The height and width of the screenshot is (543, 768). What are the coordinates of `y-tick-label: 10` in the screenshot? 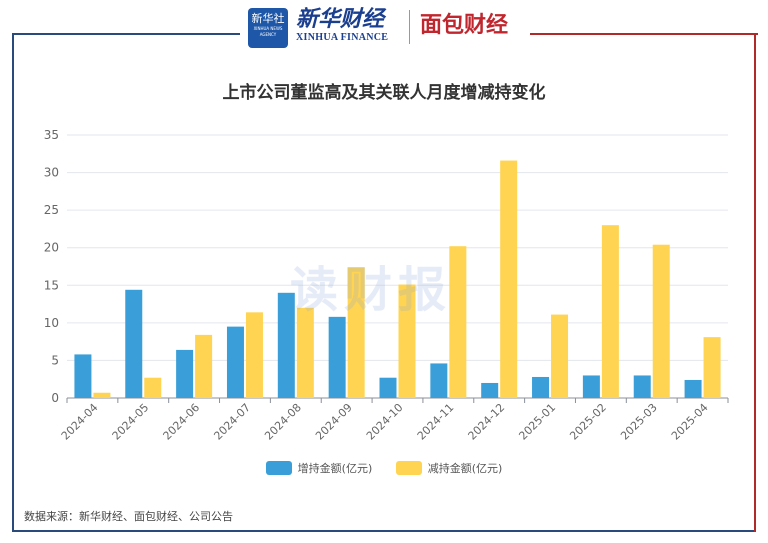 It's located at (51, 323).